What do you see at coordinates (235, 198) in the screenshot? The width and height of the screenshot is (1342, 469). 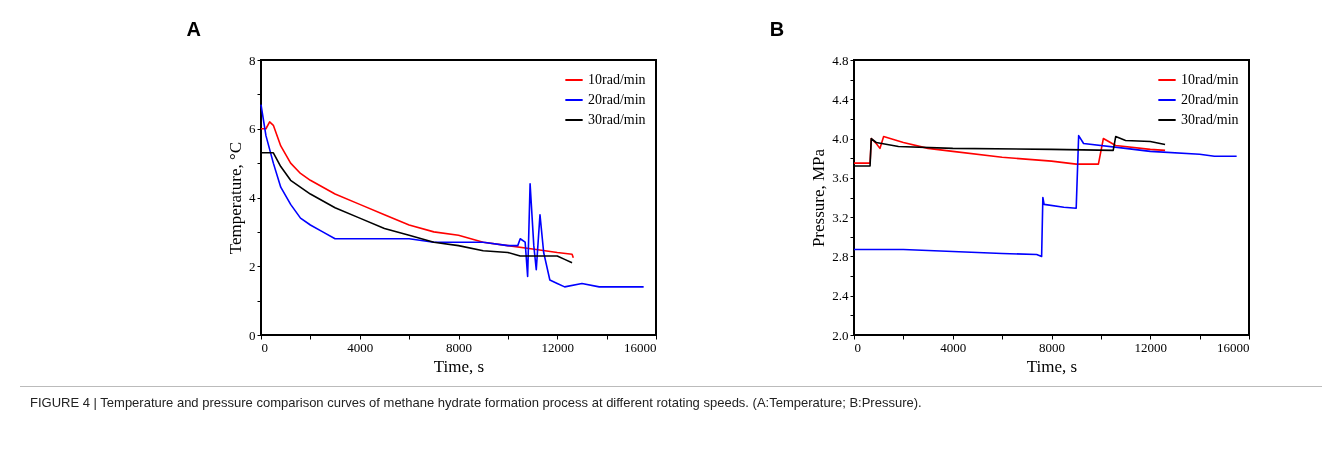 I see `y-axis-title: Temperature, °C` at bounding box center [235, 198].